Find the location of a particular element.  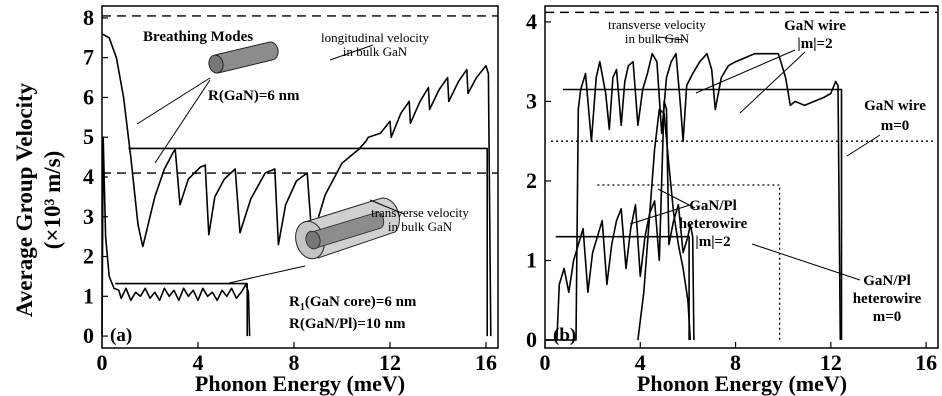

panel-b-y-ticks: 0 1 2 3 4 is located at coordinates (538, 180).